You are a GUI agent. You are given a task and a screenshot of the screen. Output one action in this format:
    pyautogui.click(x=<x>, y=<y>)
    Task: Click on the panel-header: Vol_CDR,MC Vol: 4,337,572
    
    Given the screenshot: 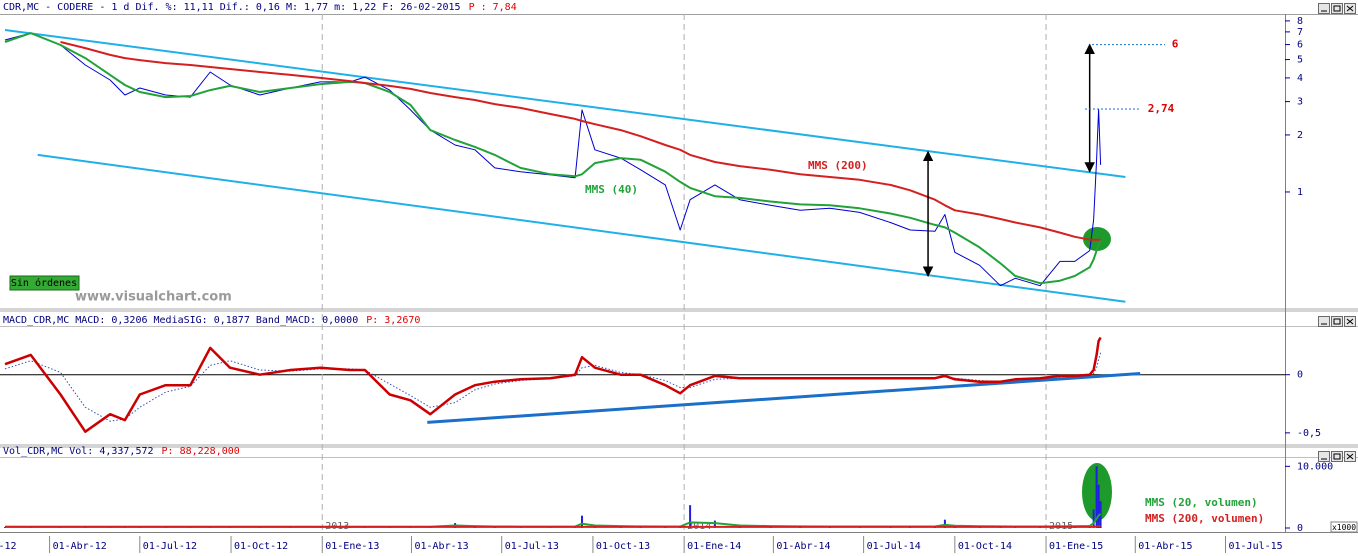 What is the action you would take?
    pyautogui.click(x=78, y=451)
    